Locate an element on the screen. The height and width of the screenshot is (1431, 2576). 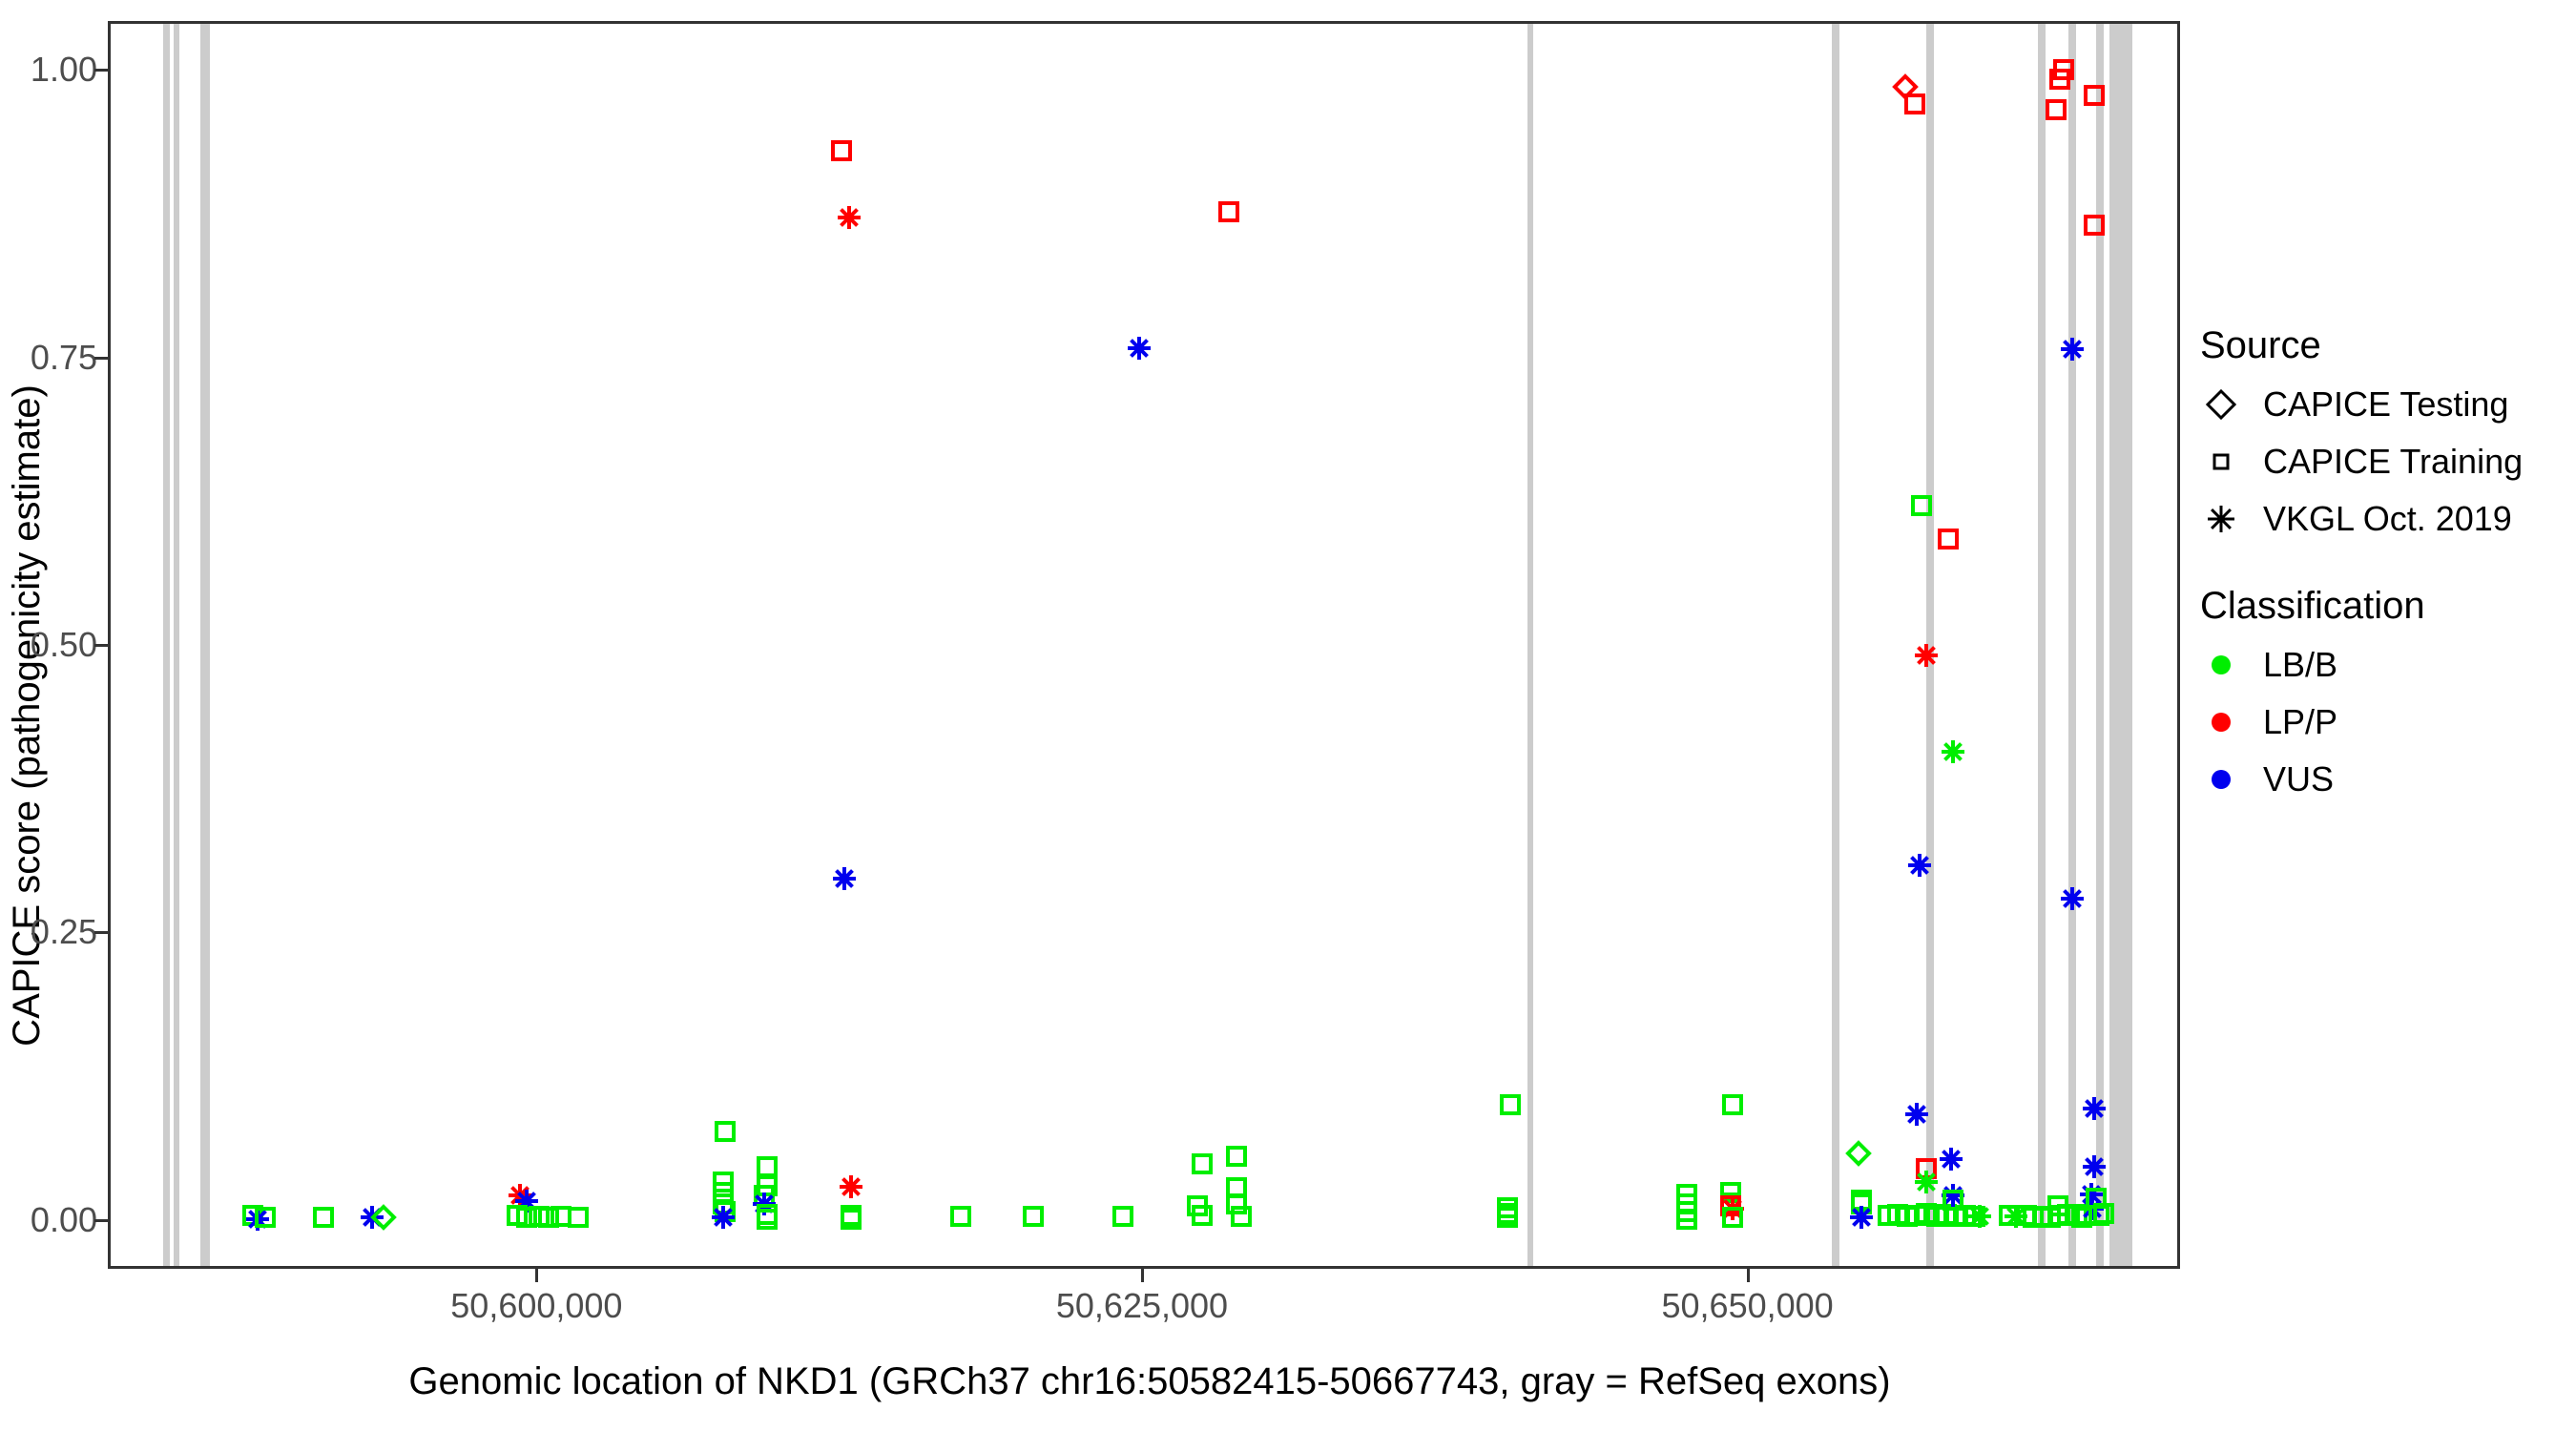
legend-item-classification: LP/P is located at coordinates (2385, 722).